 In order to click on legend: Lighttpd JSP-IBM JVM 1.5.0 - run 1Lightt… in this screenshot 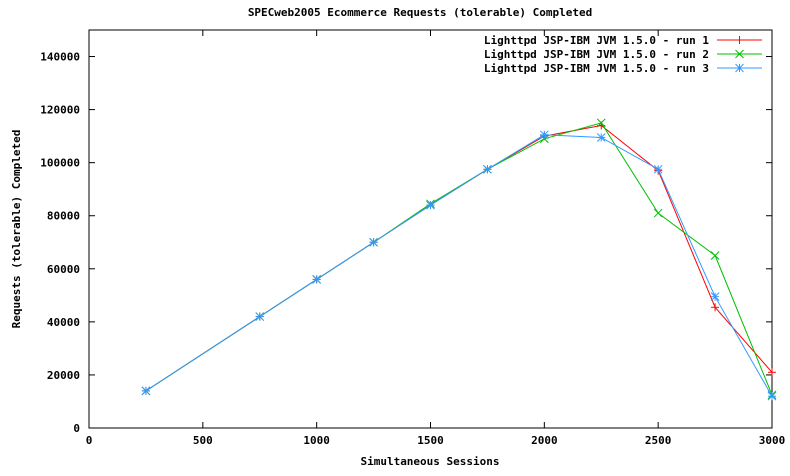, I will do `click(623, 54)`.